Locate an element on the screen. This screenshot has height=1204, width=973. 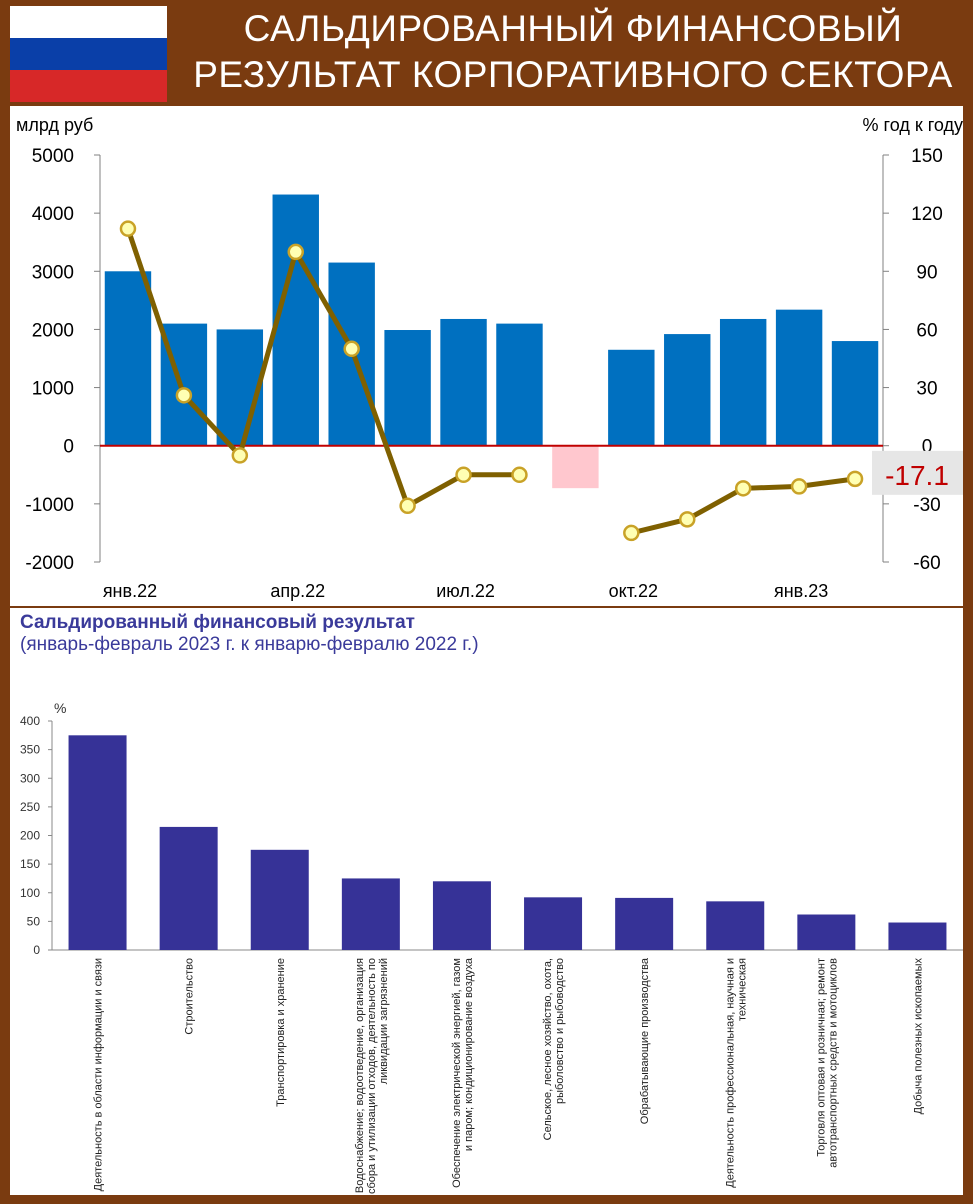
industry-category-label: Обрабатывающие производства is located at coordinates (645, 1040).